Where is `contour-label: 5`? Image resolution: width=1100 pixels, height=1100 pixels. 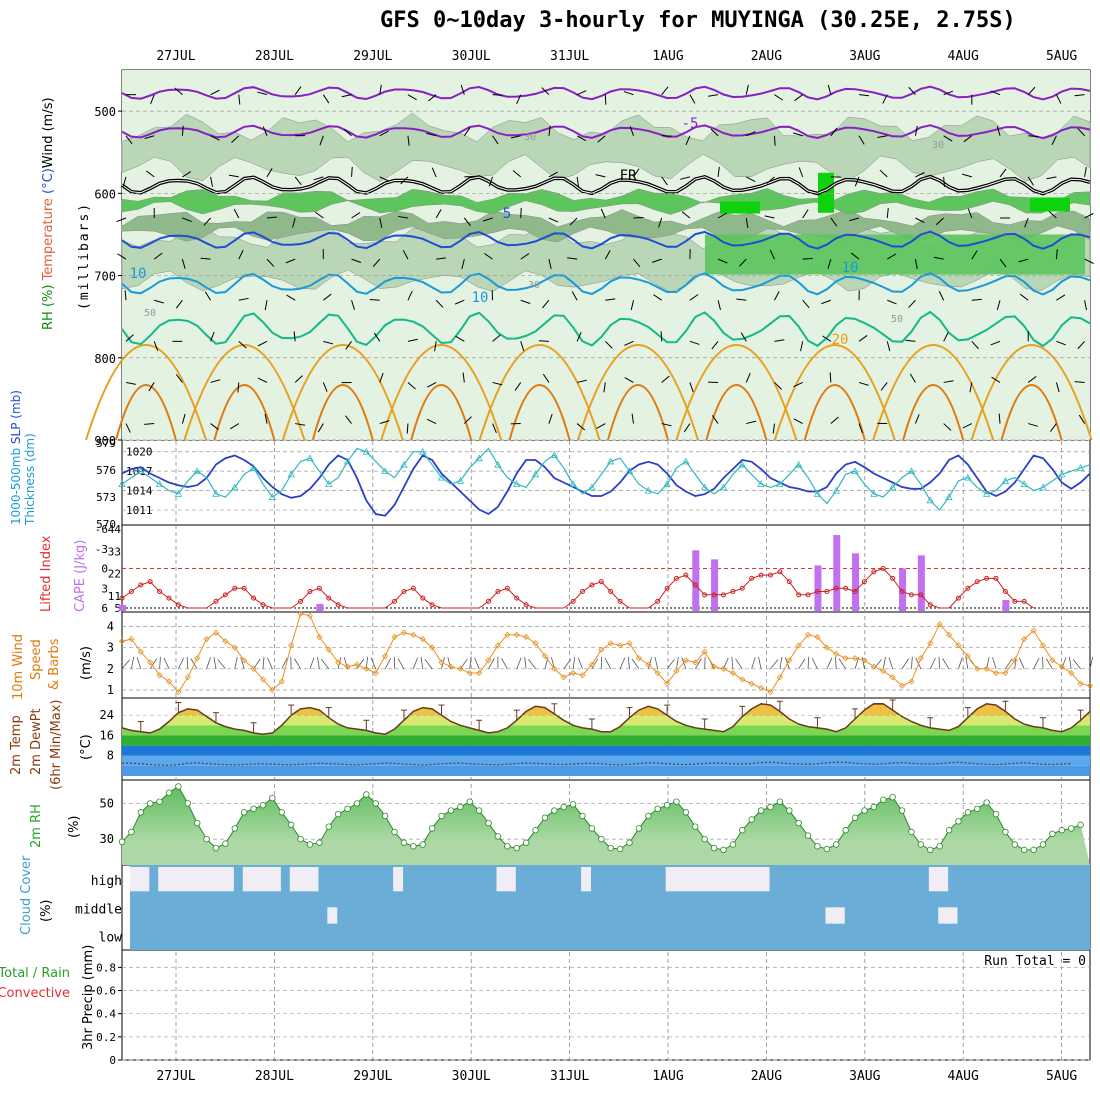
contour-label: 5 is located at coordinates (507, 214).